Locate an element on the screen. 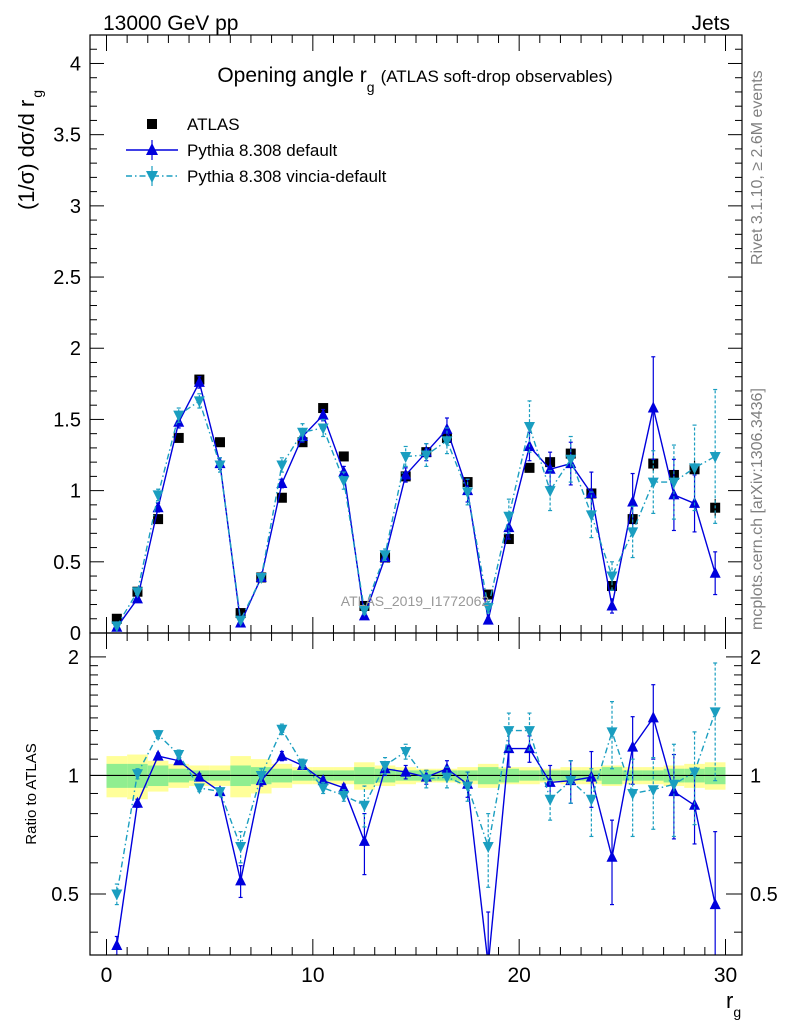 The width and height of the screenshot is (786, 1024). y-tick-label: 0 is located at coordinates (75, 634).